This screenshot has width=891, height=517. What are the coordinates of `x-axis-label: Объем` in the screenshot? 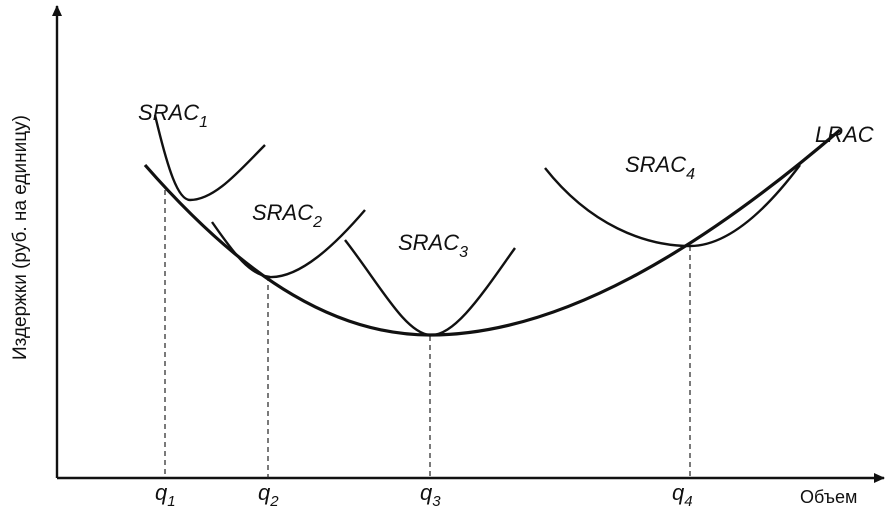 It's located at (828, 497).